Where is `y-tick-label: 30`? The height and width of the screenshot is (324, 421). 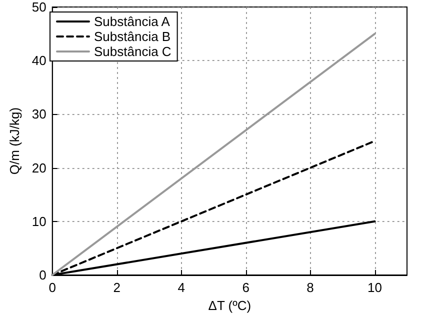 y-tick-label: 30 is located at coordinates (39, 114).